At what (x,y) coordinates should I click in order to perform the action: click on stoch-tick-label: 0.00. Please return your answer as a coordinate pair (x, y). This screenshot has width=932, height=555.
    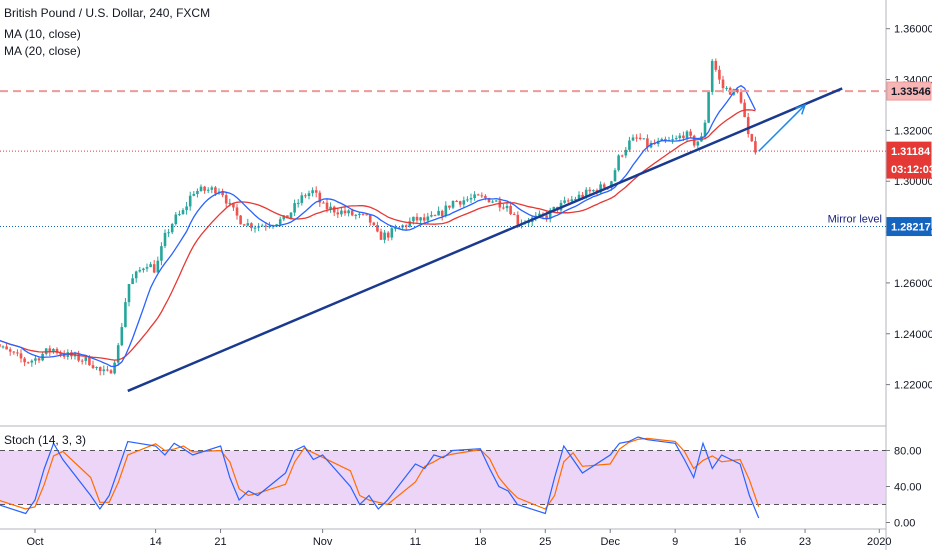
    Looking at the image, I should click on (904, 524).